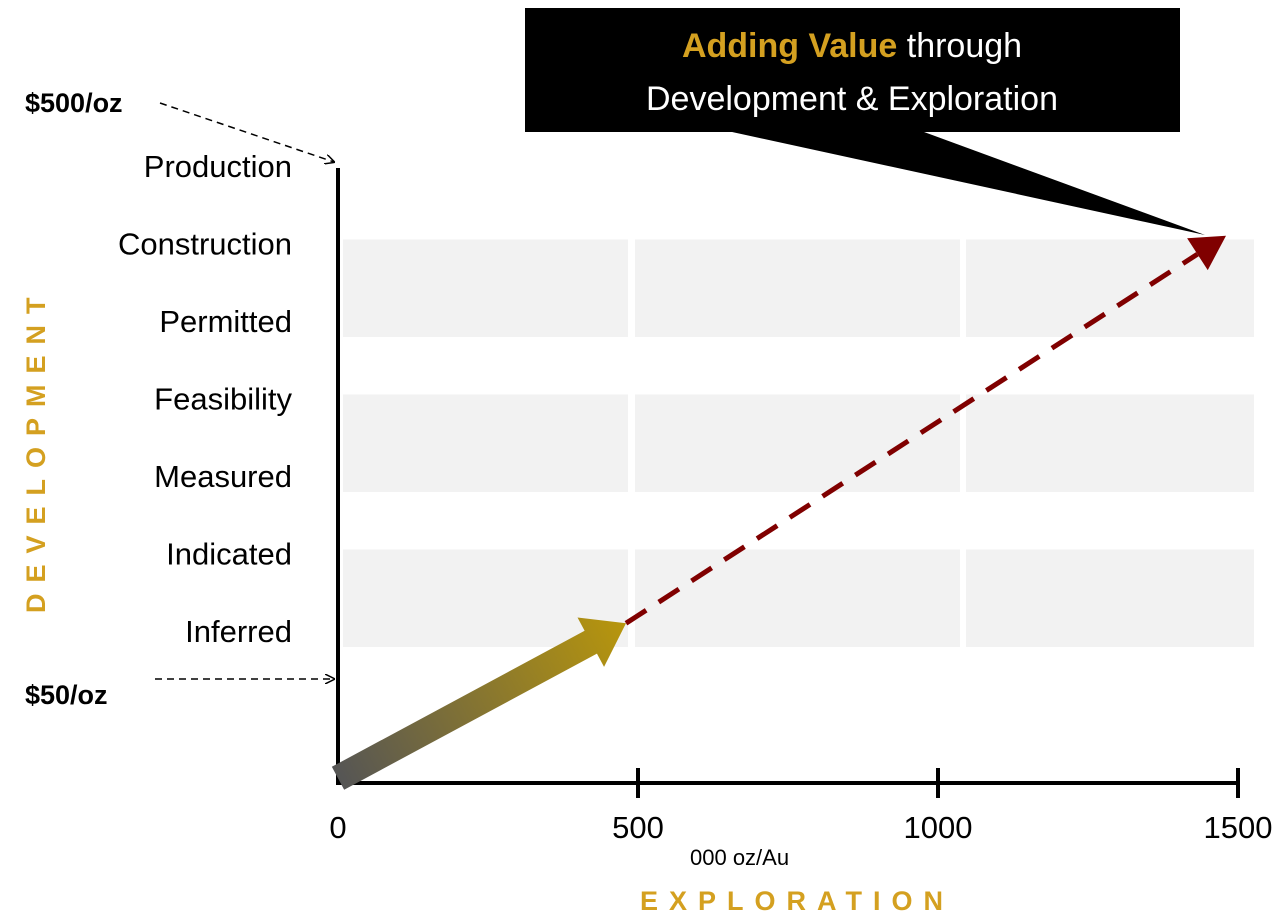 The height and width of the screenshot is (923, 1273). Describe the element at coordinates (246, 132) in the screenshot. I see `price-pointer-top` at that location.